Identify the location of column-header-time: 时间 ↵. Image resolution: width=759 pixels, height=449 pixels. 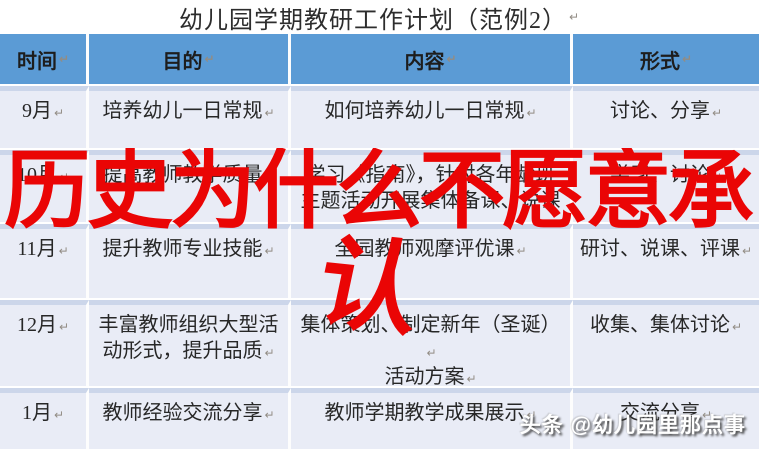
(44, 59).